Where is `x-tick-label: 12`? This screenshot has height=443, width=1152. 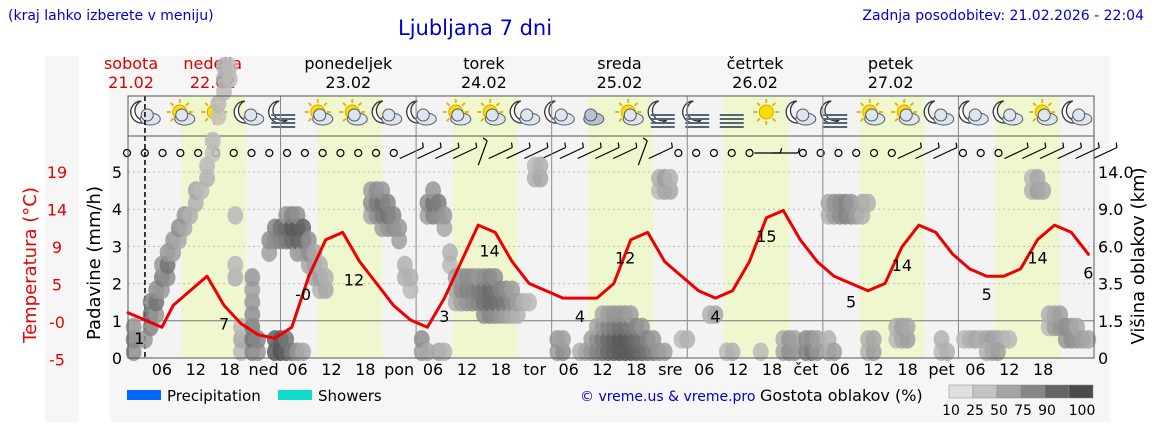
x-tick-label: 12 is located at coordinates (602, 369).